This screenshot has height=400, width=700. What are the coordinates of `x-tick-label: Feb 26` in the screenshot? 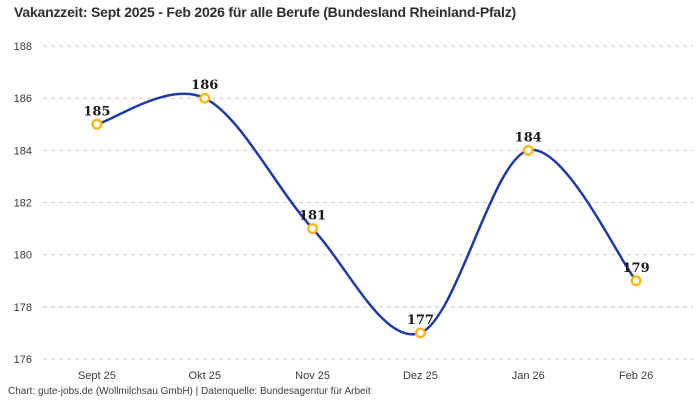 It's located at (636, 376).